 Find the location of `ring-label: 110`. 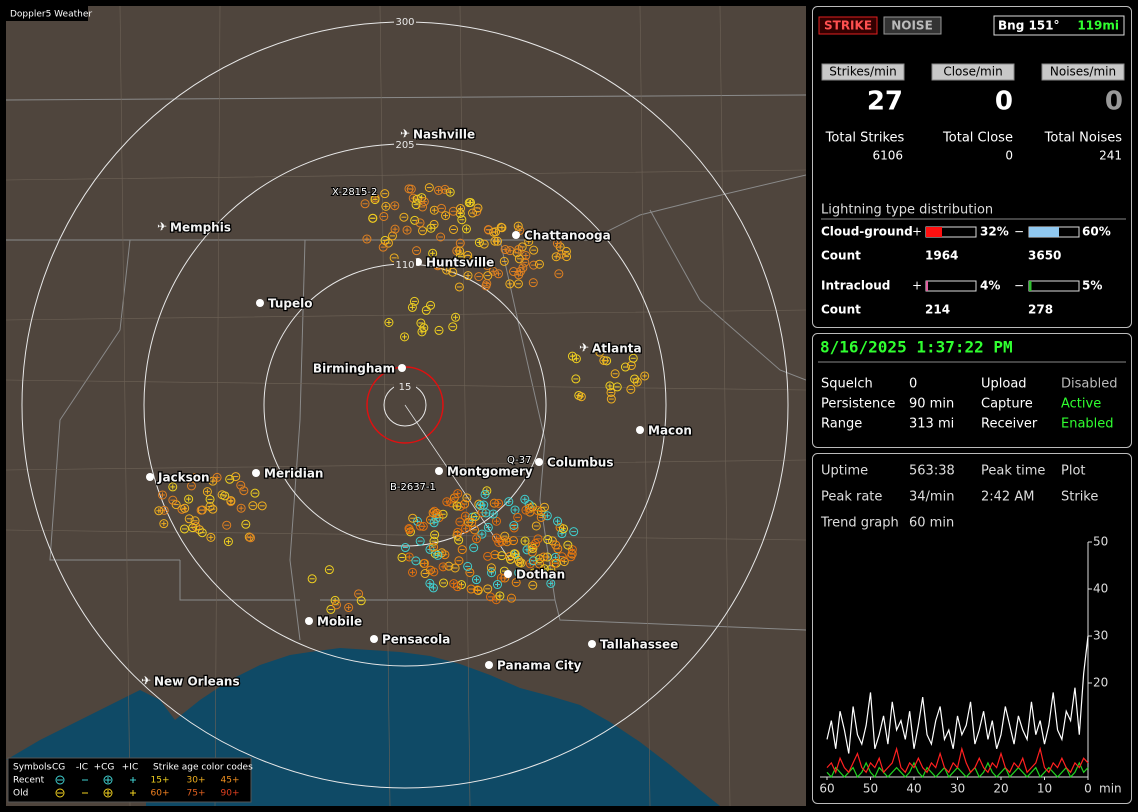

ring-label: 110 is located at coordinates (404, 265).